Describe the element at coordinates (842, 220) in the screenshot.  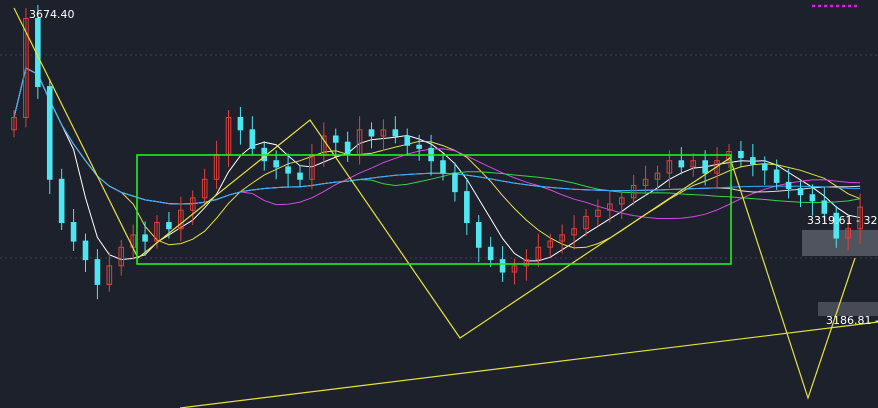
I see `mid-price-label: 3319.61 - 32` at that location.